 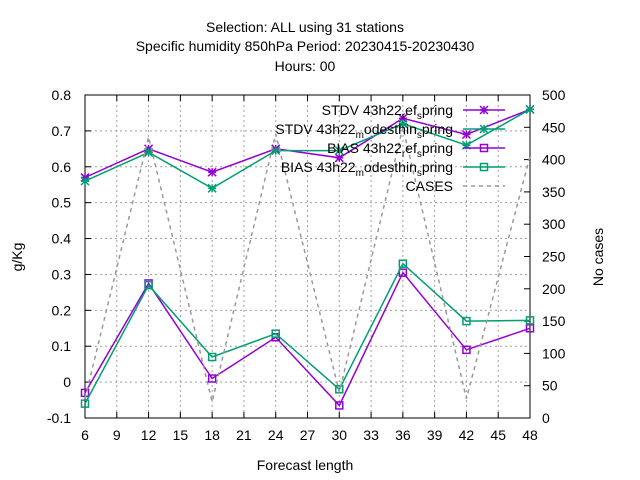 I want to click on y-tick-label: 0, so click(x=67, y=382).